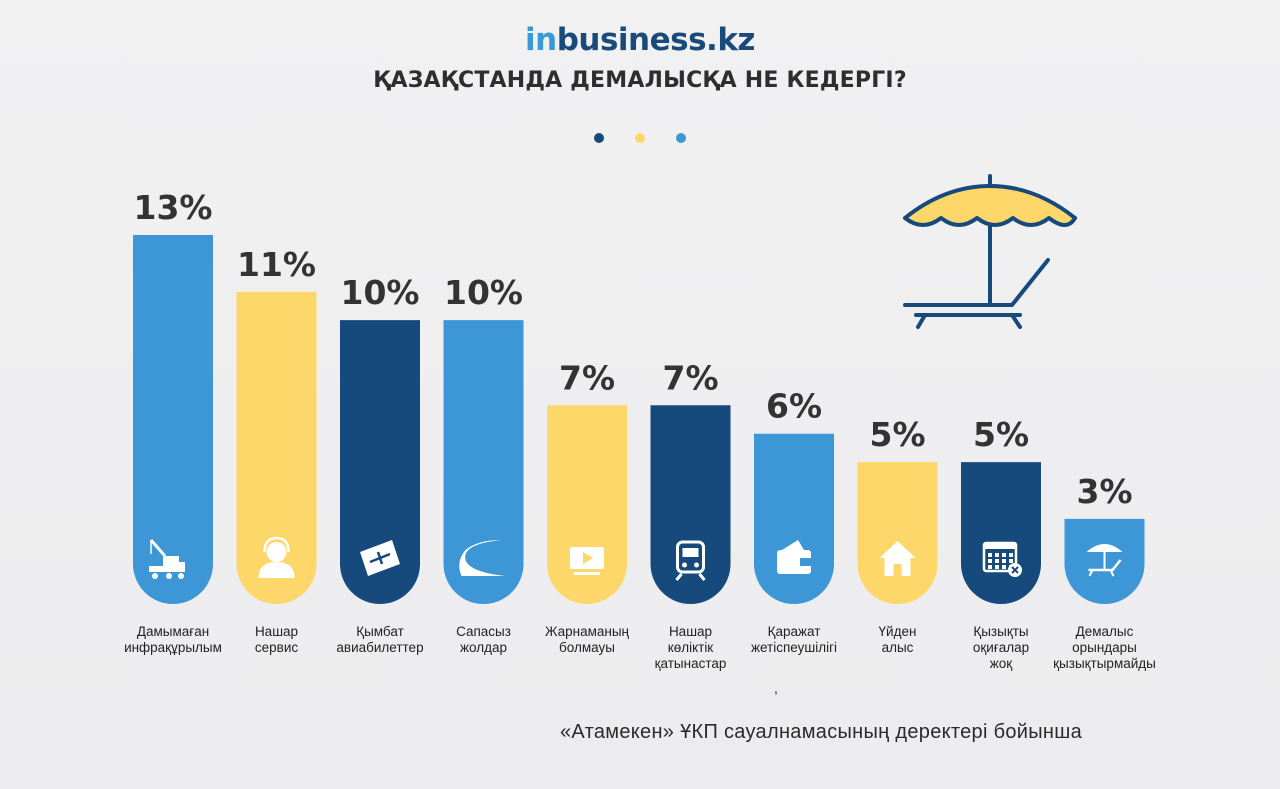 The width and height of the screenshot is (1280, 789). I want to click on house-icon, so click(897, 558).